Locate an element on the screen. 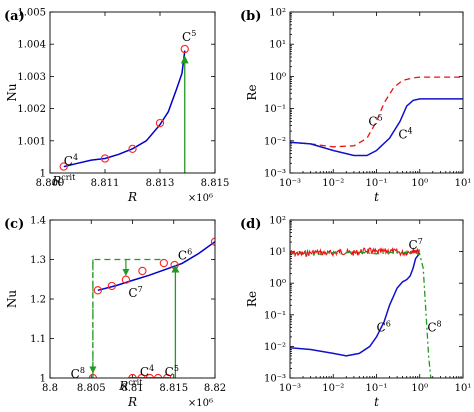  series-line-C8 is located at coordinates (361, 314).